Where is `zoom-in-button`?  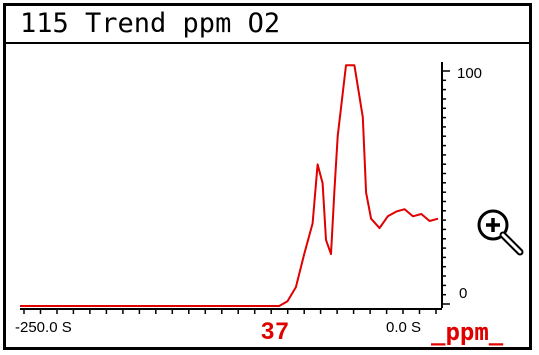
zoom-in-button is located at coordinates (501, 233).